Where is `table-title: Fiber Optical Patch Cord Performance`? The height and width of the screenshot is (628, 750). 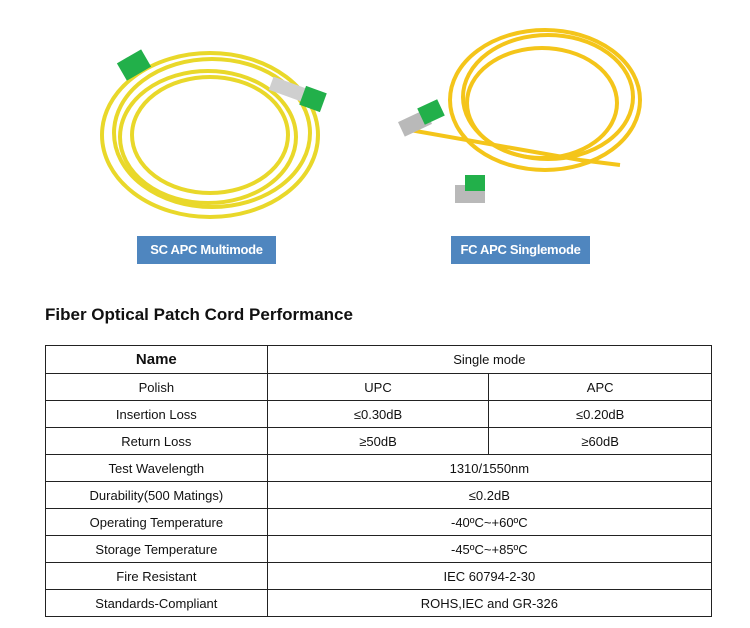 table-title: Fiber Optical Patch Cord Performance is located at coordinates (199, 314).